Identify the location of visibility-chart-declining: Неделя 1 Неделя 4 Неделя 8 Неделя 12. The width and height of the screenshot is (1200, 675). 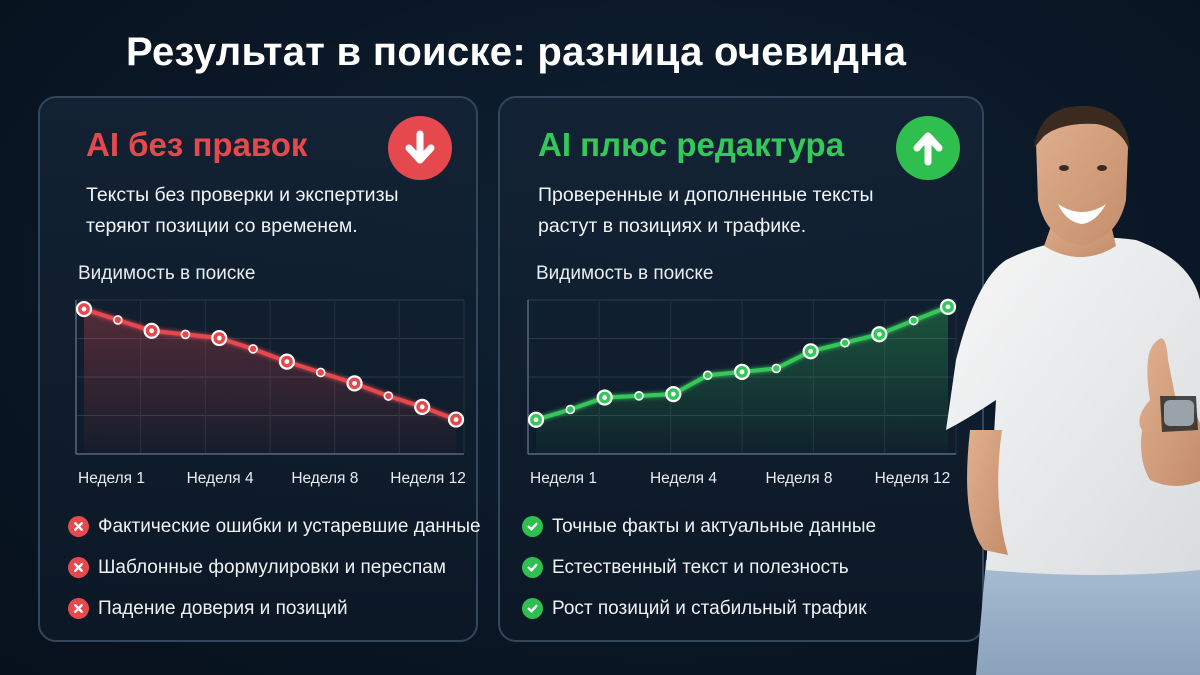
(270, 393).